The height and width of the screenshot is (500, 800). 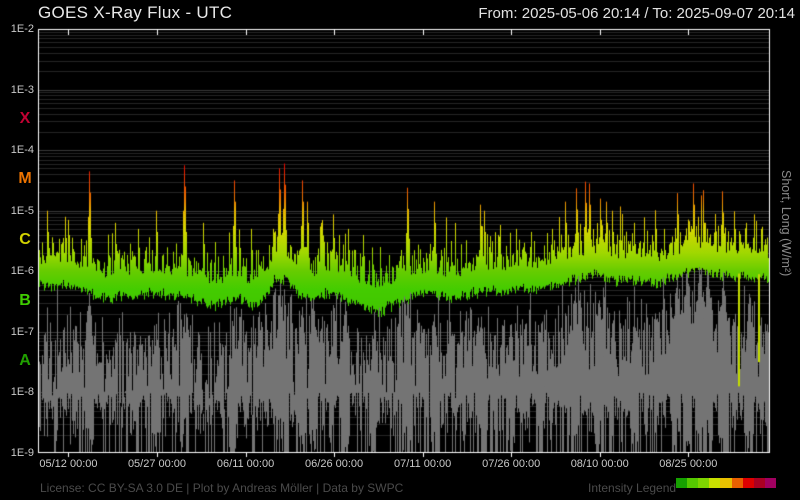 What do you see at coordinates (22, 271) in the screenshot?
I see `y-tick-1E-6: 1E-6` at bounding box center [22, 271].